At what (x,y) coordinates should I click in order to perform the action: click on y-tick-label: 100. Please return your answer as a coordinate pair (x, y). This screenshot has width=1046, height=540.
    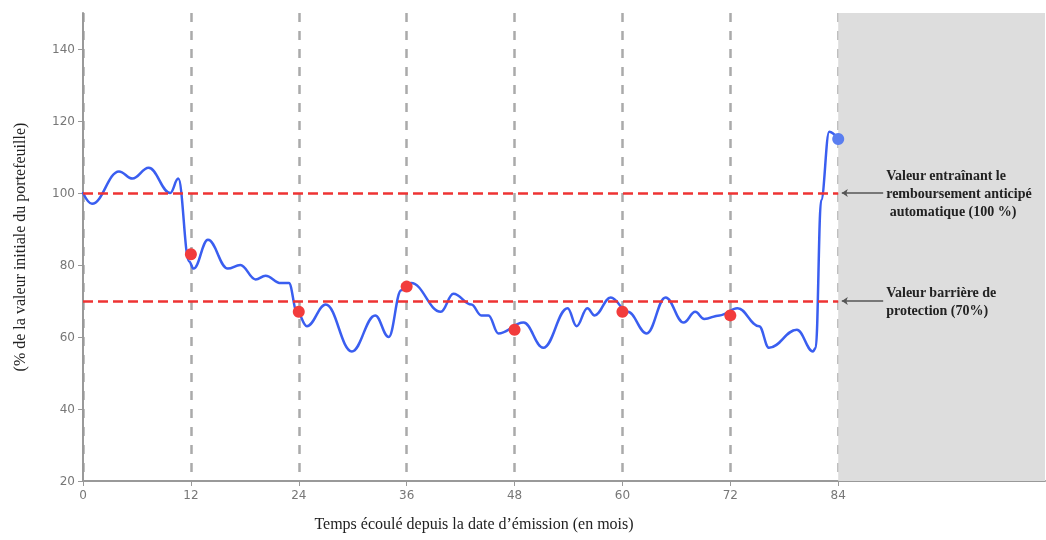
    Looking at the image, I should click on (63, 193).